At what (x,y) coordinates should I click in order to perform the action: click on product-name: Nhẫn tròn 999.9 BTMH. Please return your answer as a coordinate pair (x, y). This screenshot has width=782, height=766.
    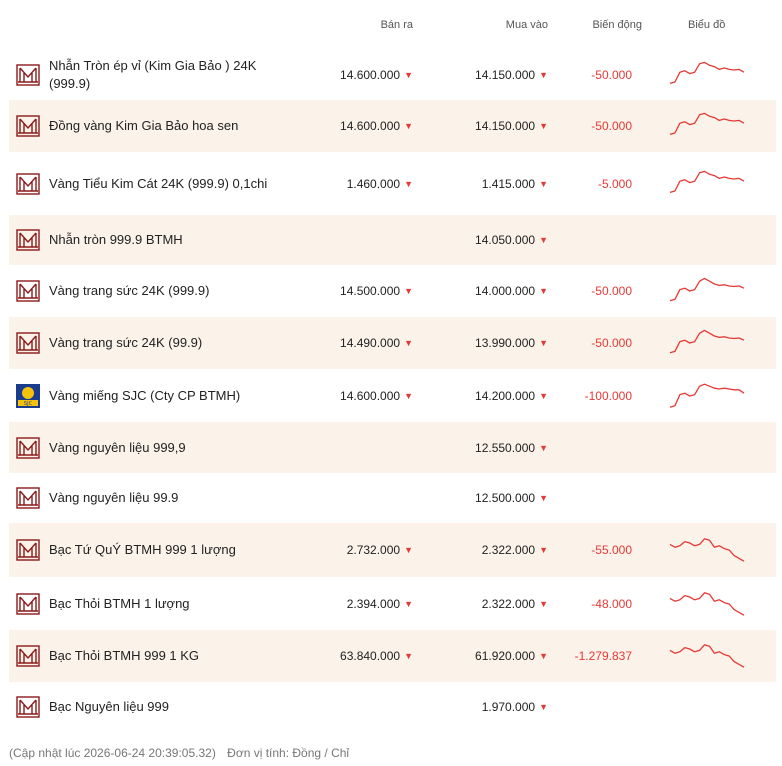
    Looking at the image, I should click on (116, 239).